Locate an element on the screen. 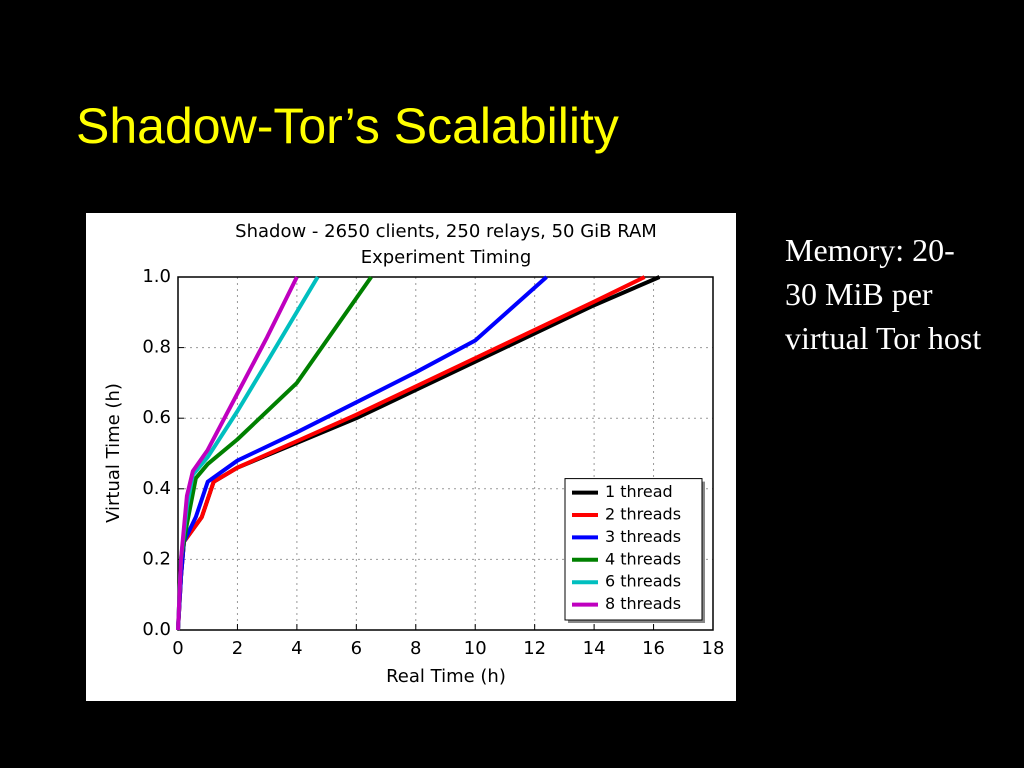  legend-label: 2 threads is located at coordinates (643, 514).